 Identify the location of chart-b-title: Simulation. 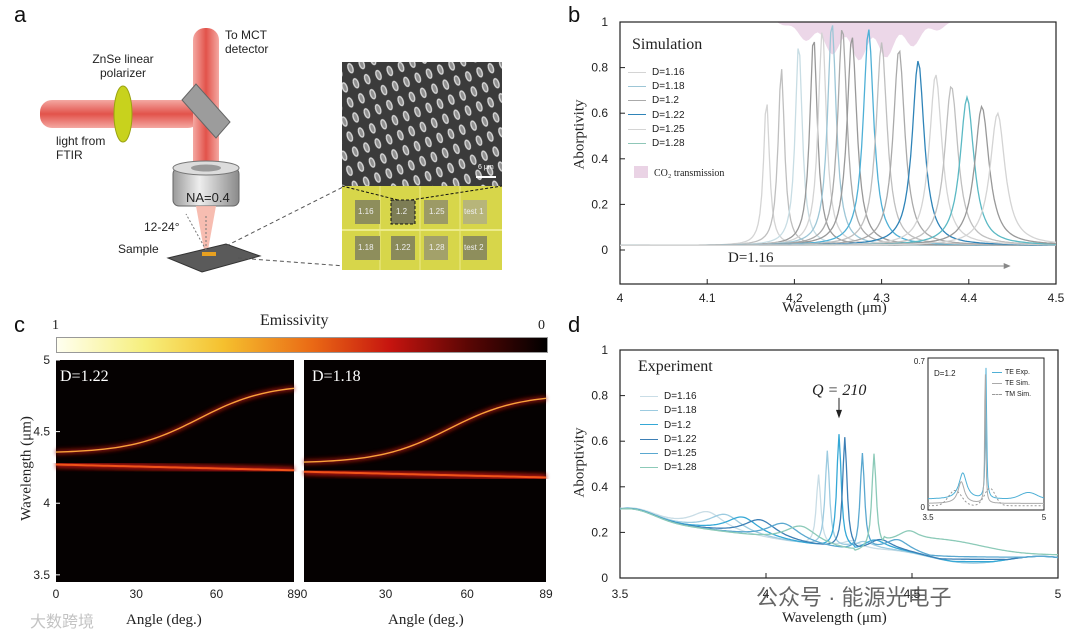
(667, 44).